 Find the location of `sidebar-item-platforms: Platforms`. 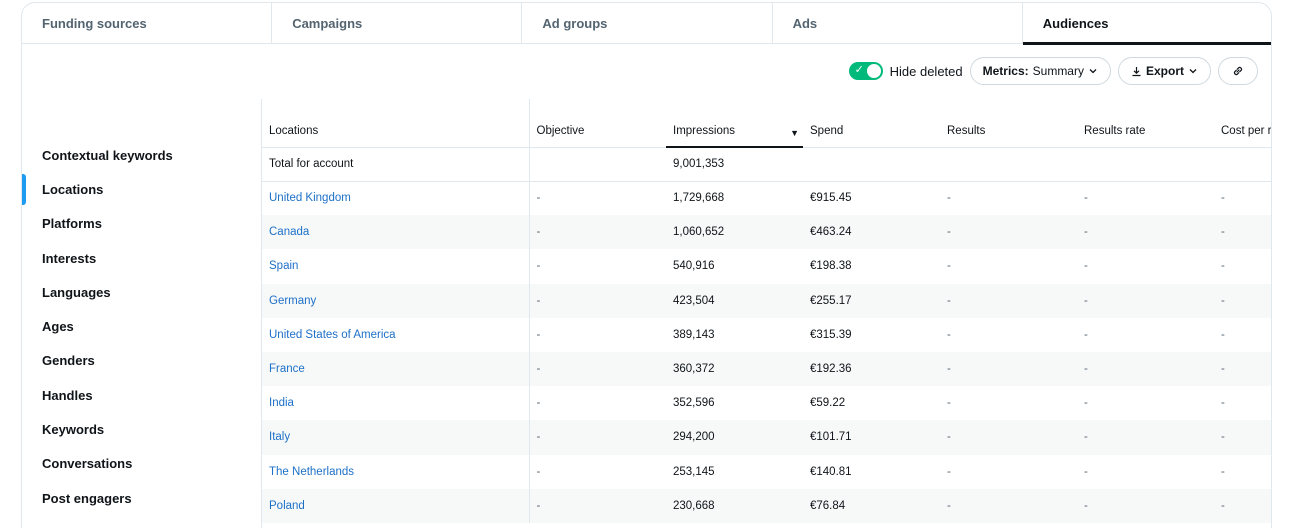

sidebar-item-platforms: Platforms is located at coordinates (72, 224).